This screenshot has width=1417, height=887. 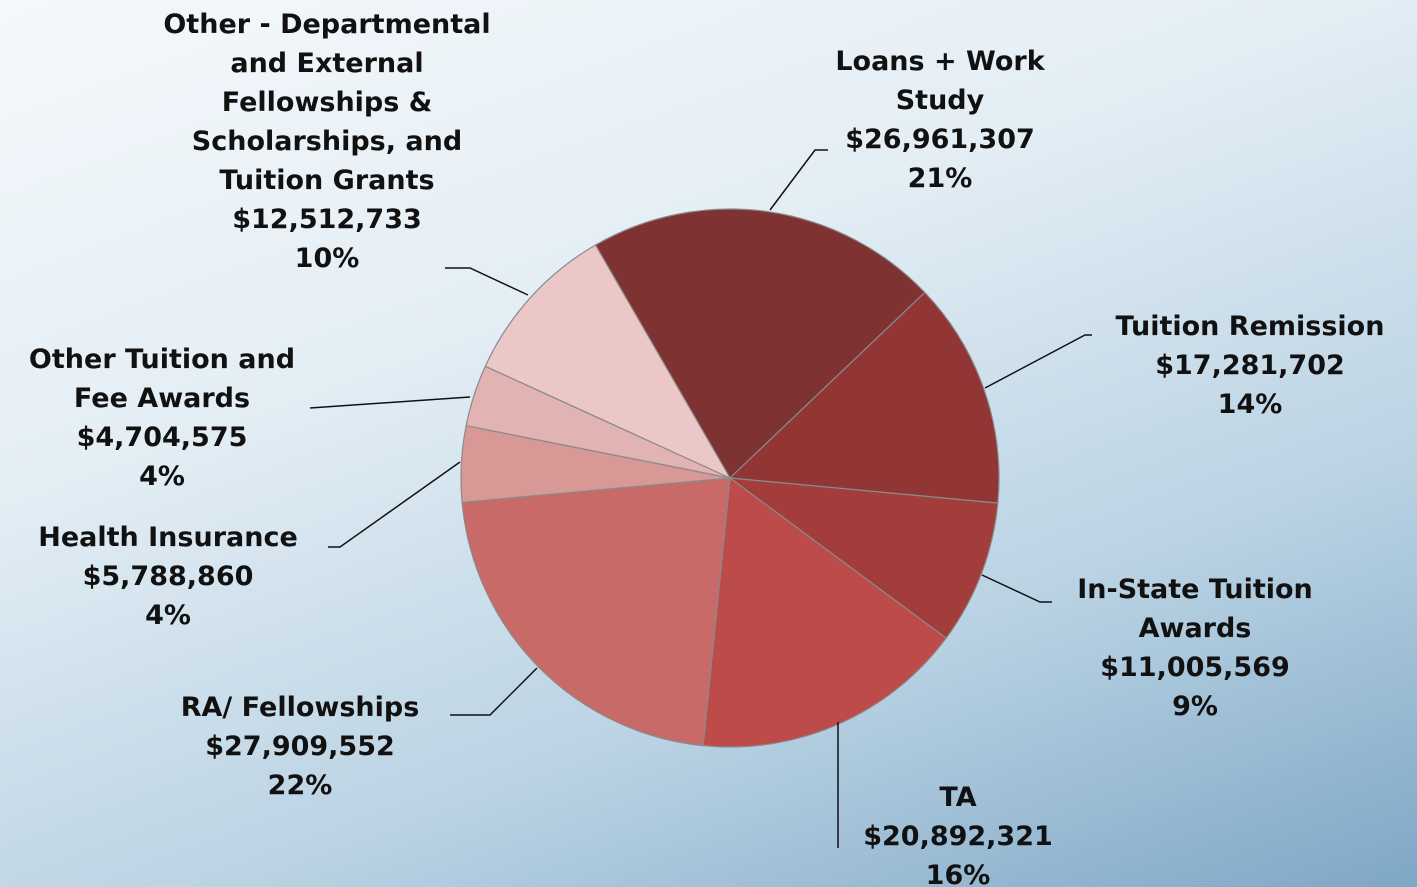 I want to click on slice-label: Tuition Remission $17,281,702 14%, so click(x=1248, y=365).